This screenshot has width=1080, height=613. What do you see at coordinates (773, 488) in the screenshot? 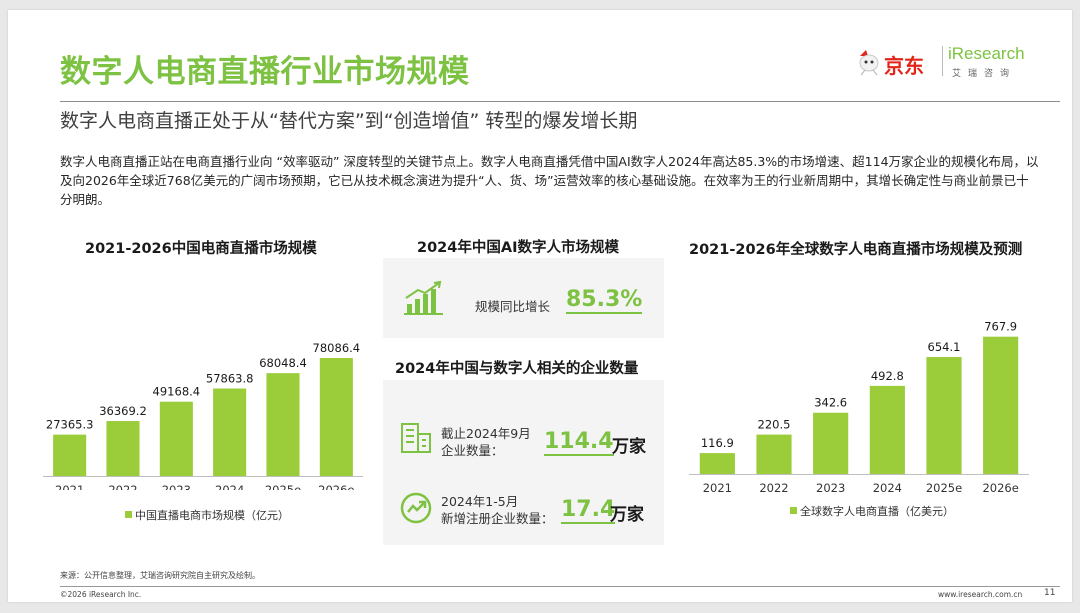
I see `right-category-label: 2022` at bounding box center [773, 488].